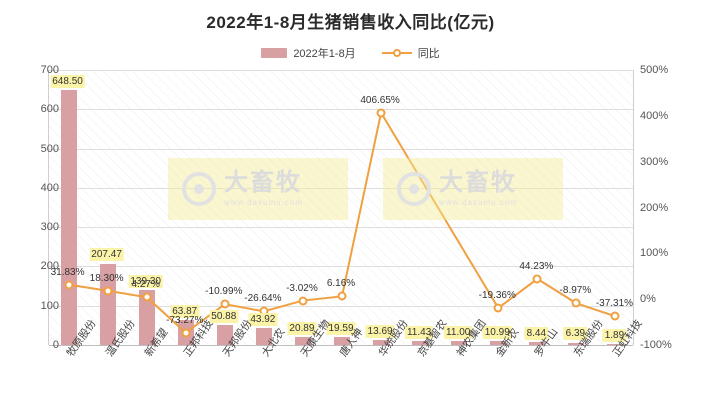  What do you see at coordinates (274, 53) in the screenshot?
I see `legend-bar-swatch-icon` at bounding box center [274, 53].